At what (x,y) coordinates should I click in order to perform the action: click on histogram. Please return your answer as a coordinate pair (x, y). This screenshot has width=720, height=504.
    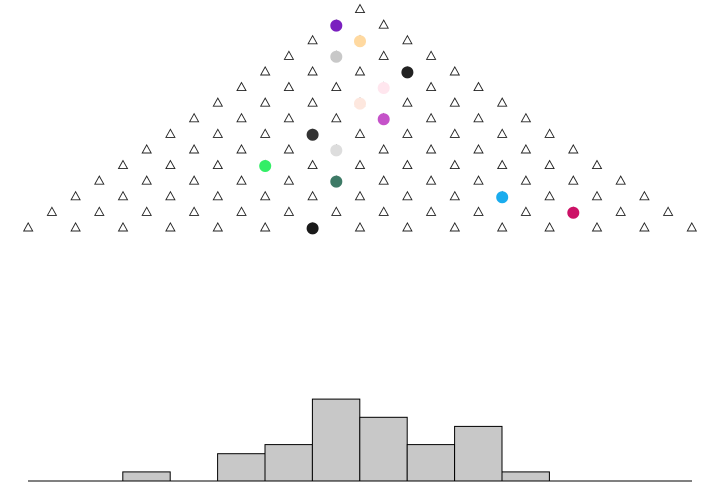
    Looking at the image, I should click on (336, 440).